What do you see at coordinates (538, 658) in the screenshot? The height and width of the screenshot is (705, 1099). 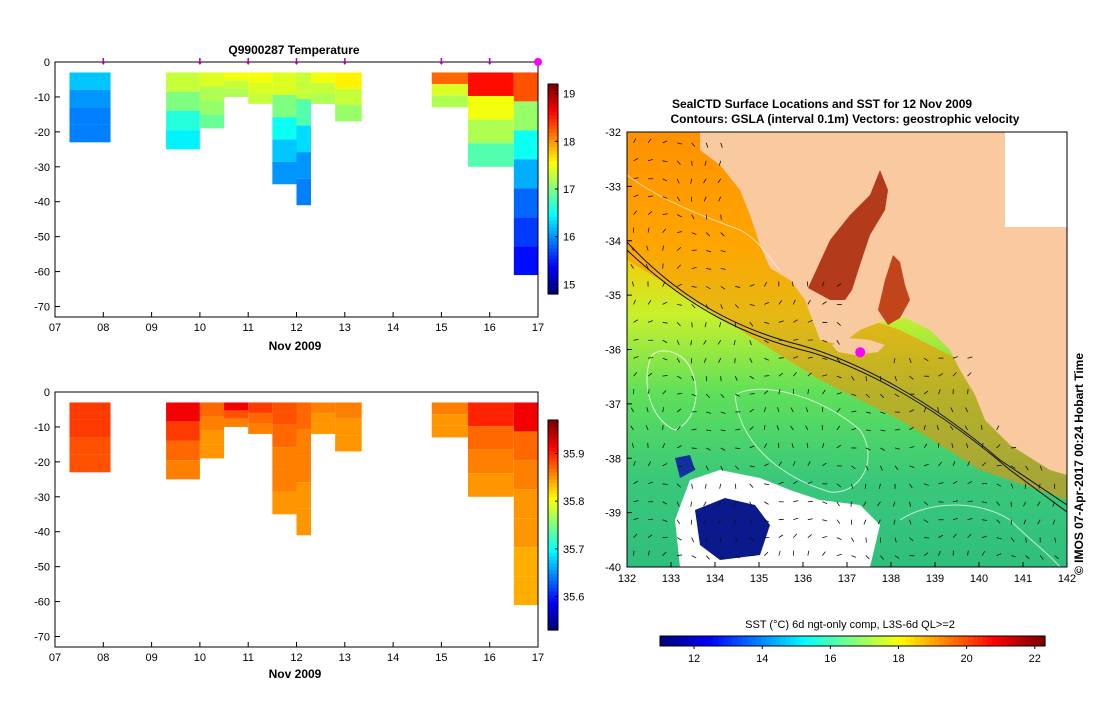 I see `x-tick-label: 17` at bounding box center [538, 658].